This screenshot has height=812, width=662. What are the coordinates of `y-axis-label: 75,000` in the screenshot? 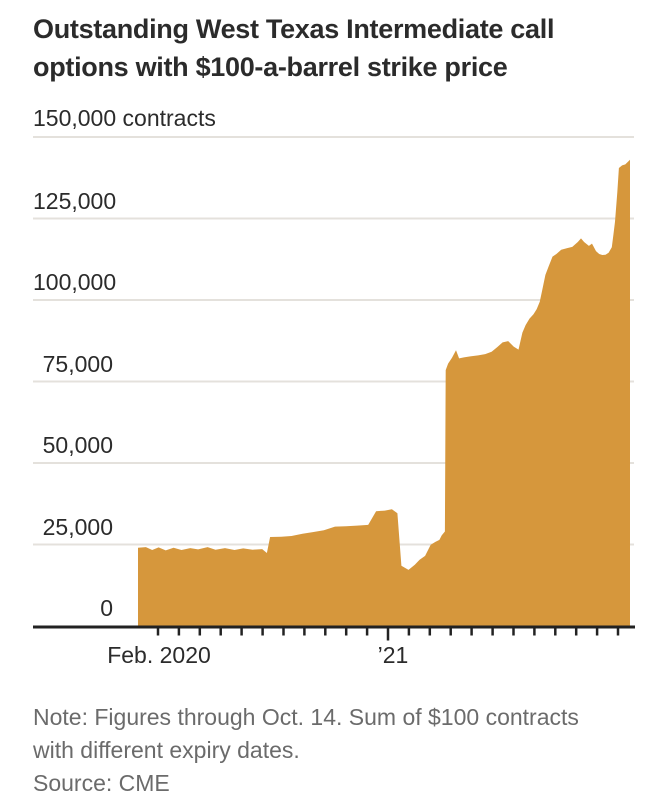 It's located at (77, 364).